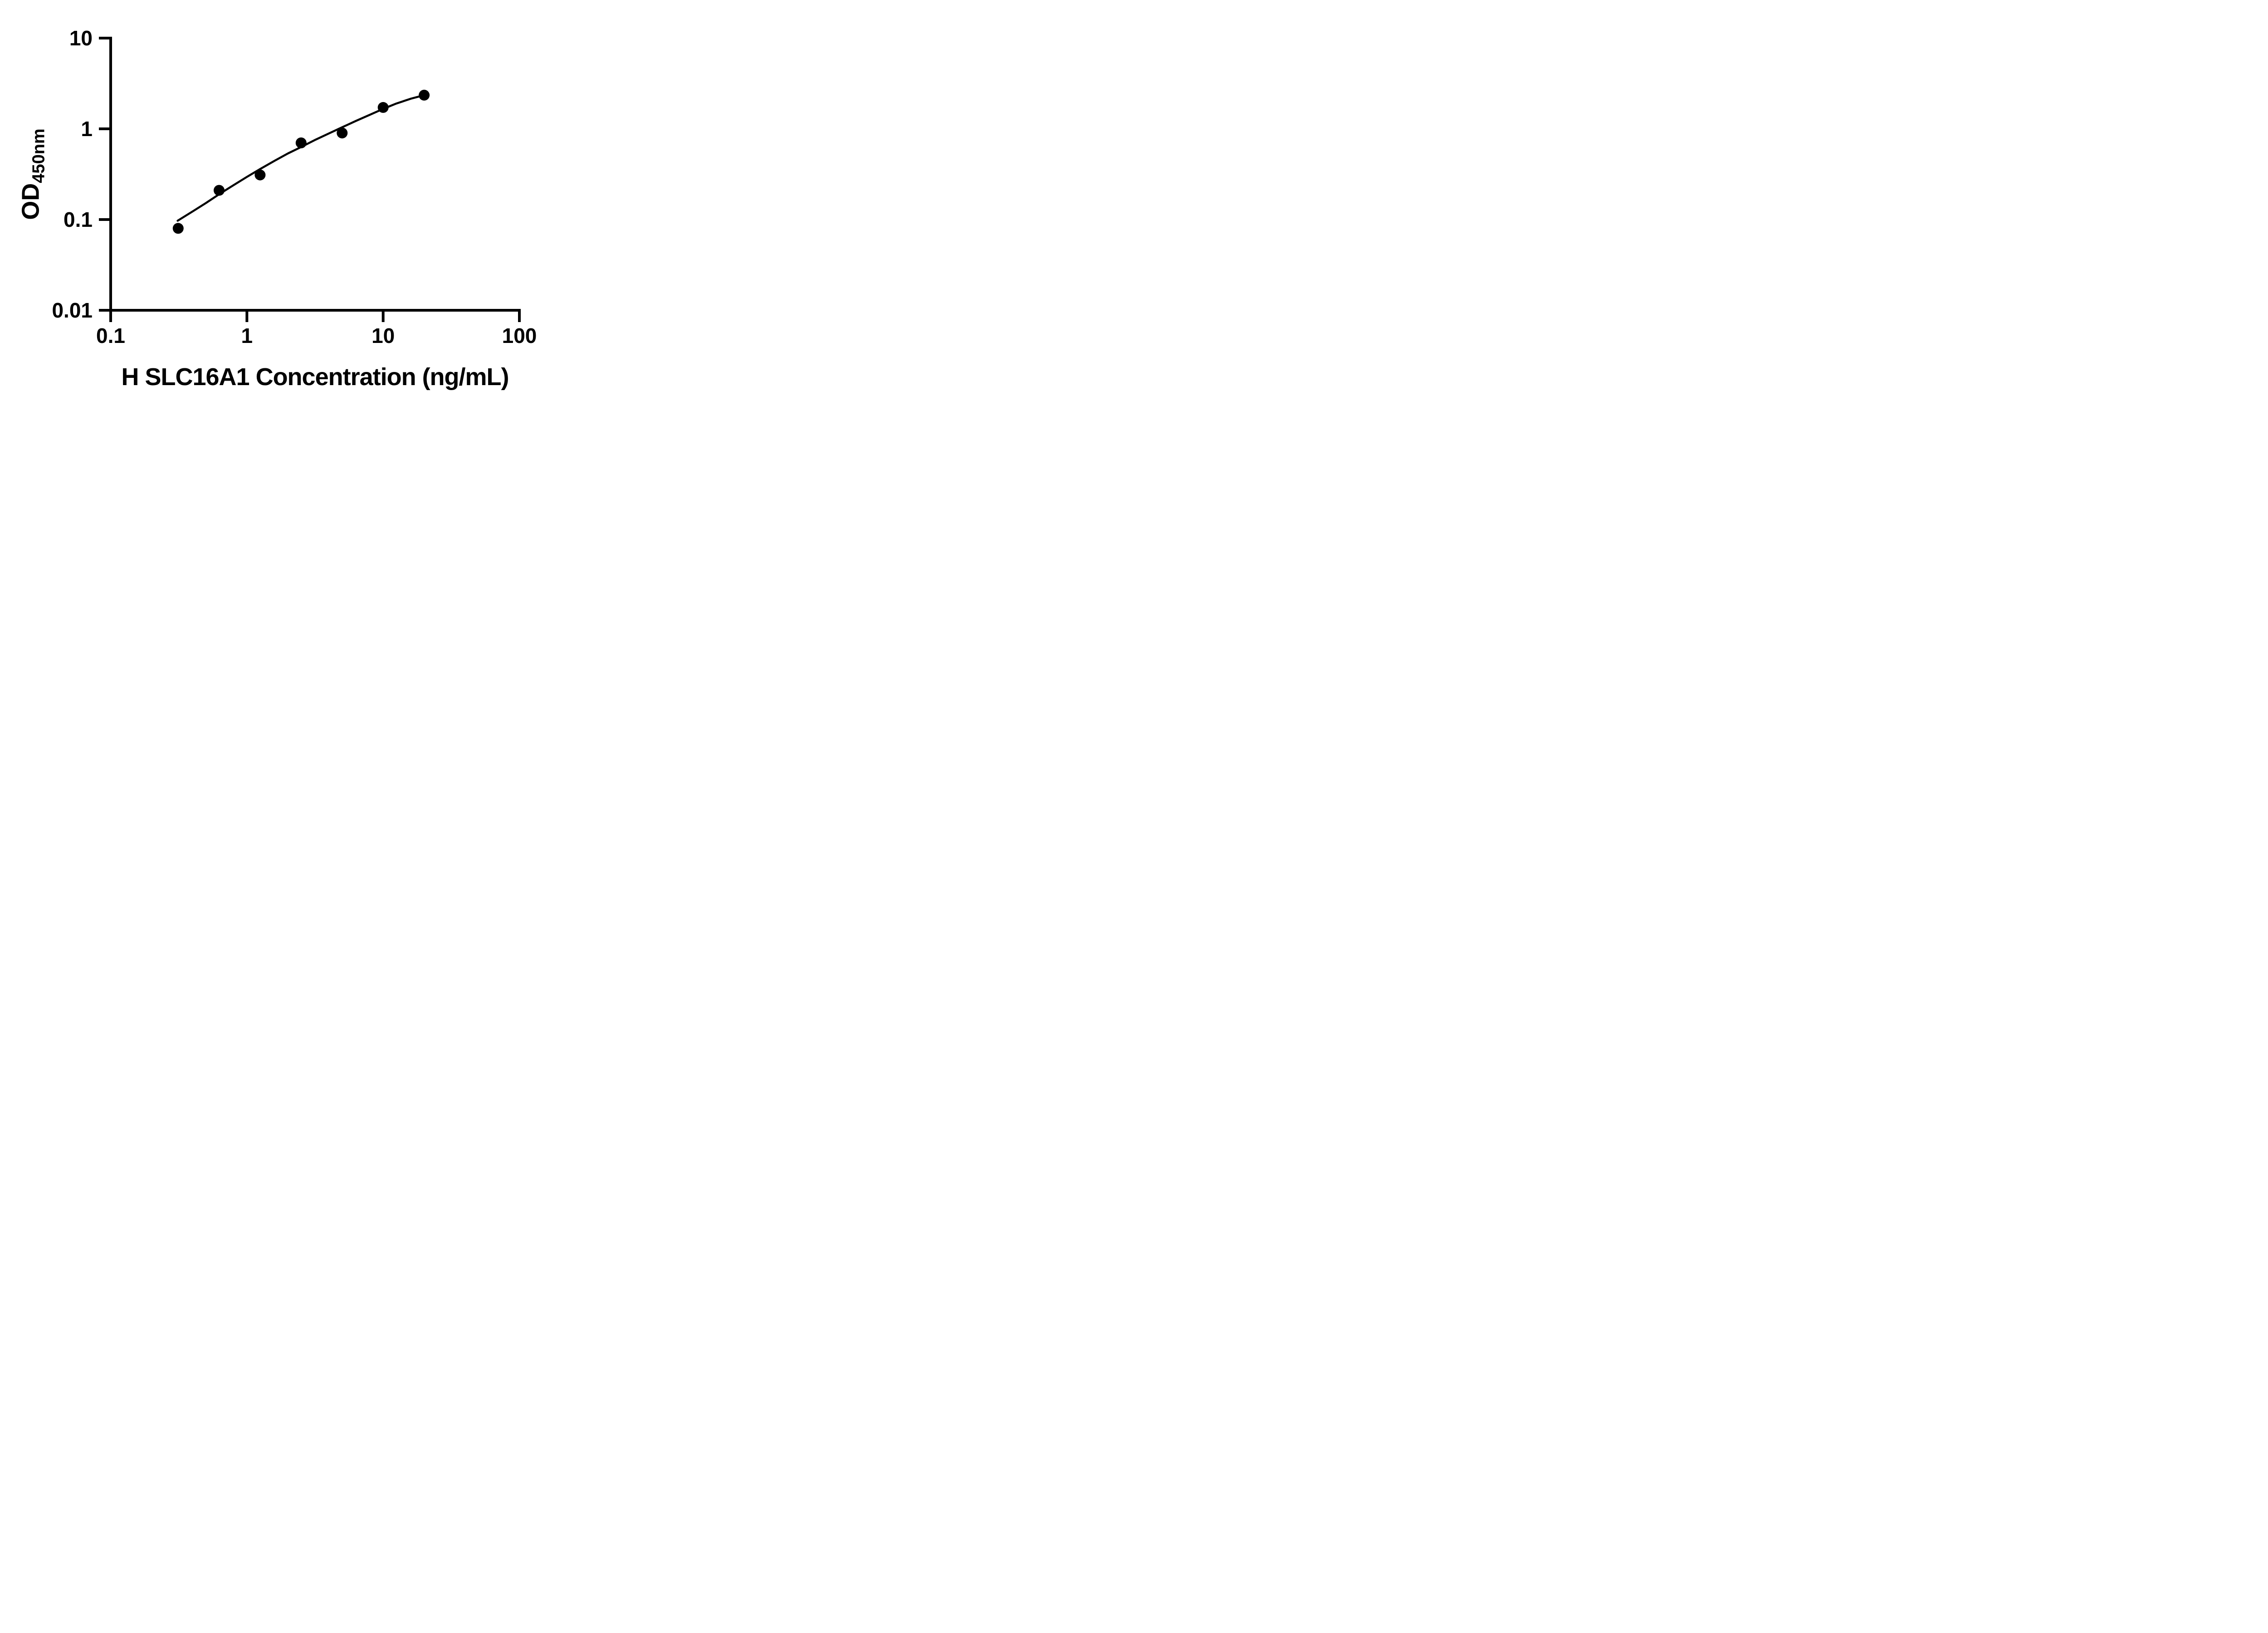  I want to click on x-axis-title-text: H SLC16A1 Concentration (ng/mL), so click(315, 377).